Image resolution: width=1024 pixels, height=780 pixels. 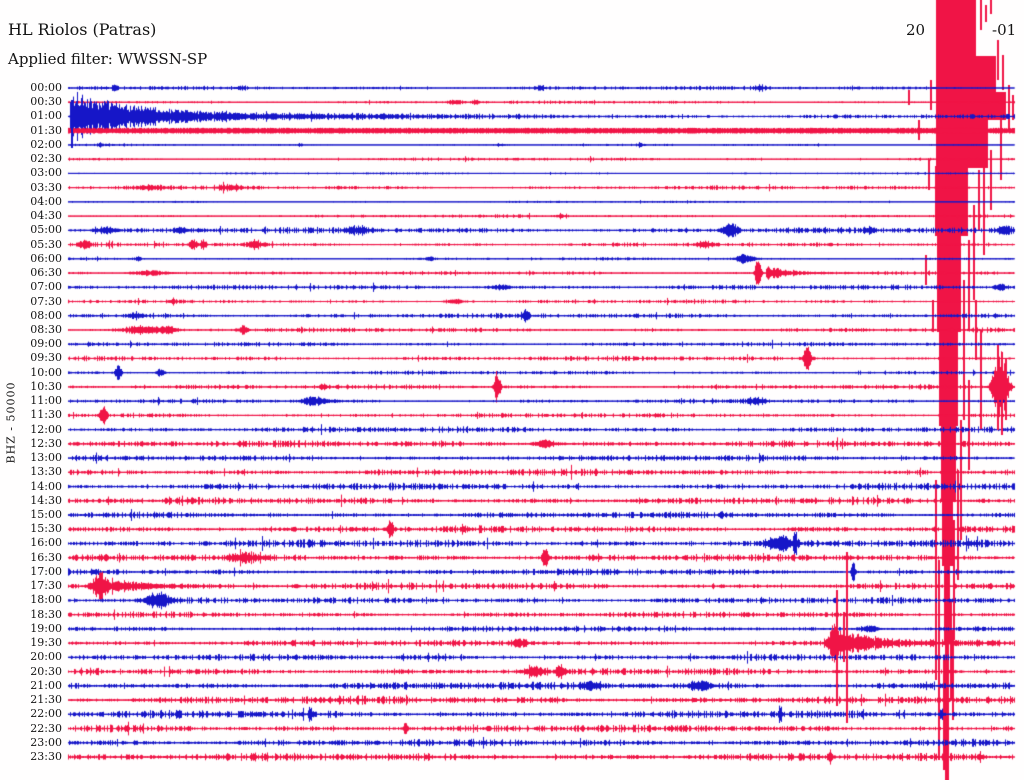 I want to click on time-label: 20:00, so click(x=46, y=657).